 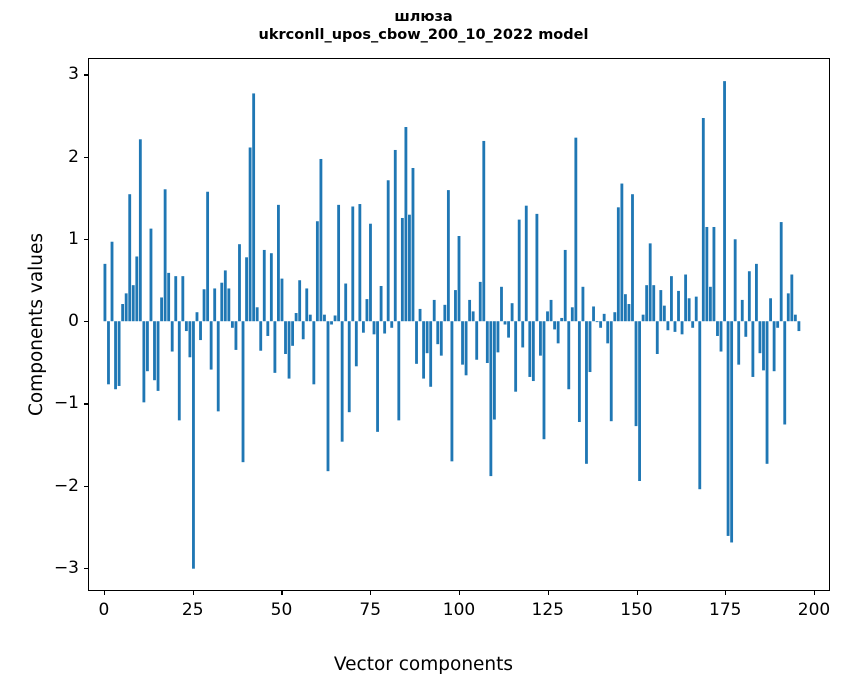 I want to click on x-tick-label: 0, so click(x=104, y=610).